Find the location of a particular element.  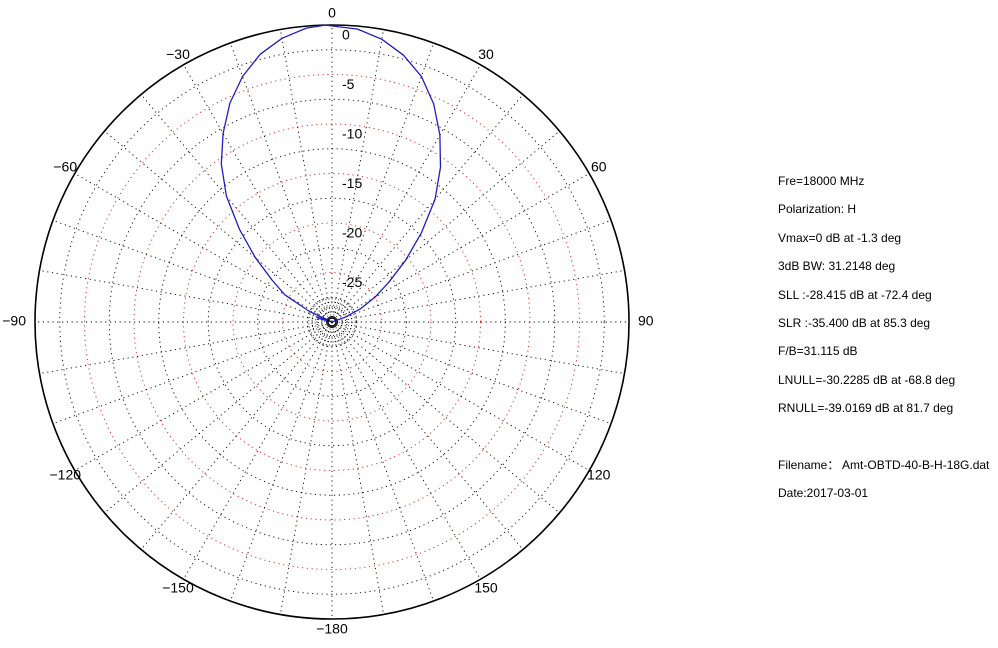

angle-tick-label: 150 is located at coordinates (486, 587).